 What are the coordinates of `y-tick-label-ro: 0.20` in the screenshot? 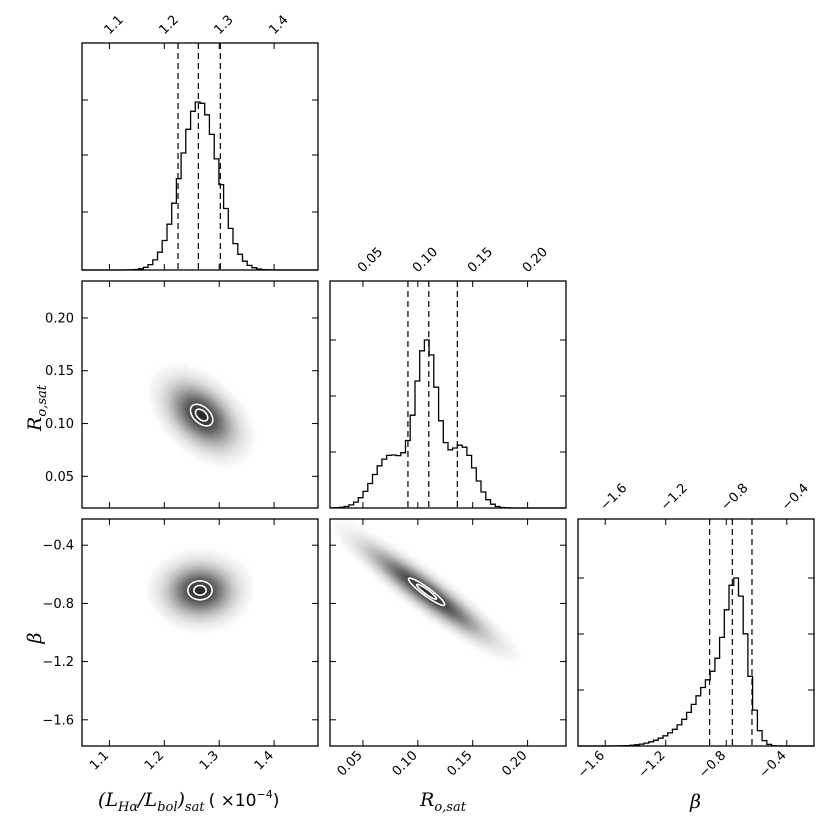 It's located at (59, 319).